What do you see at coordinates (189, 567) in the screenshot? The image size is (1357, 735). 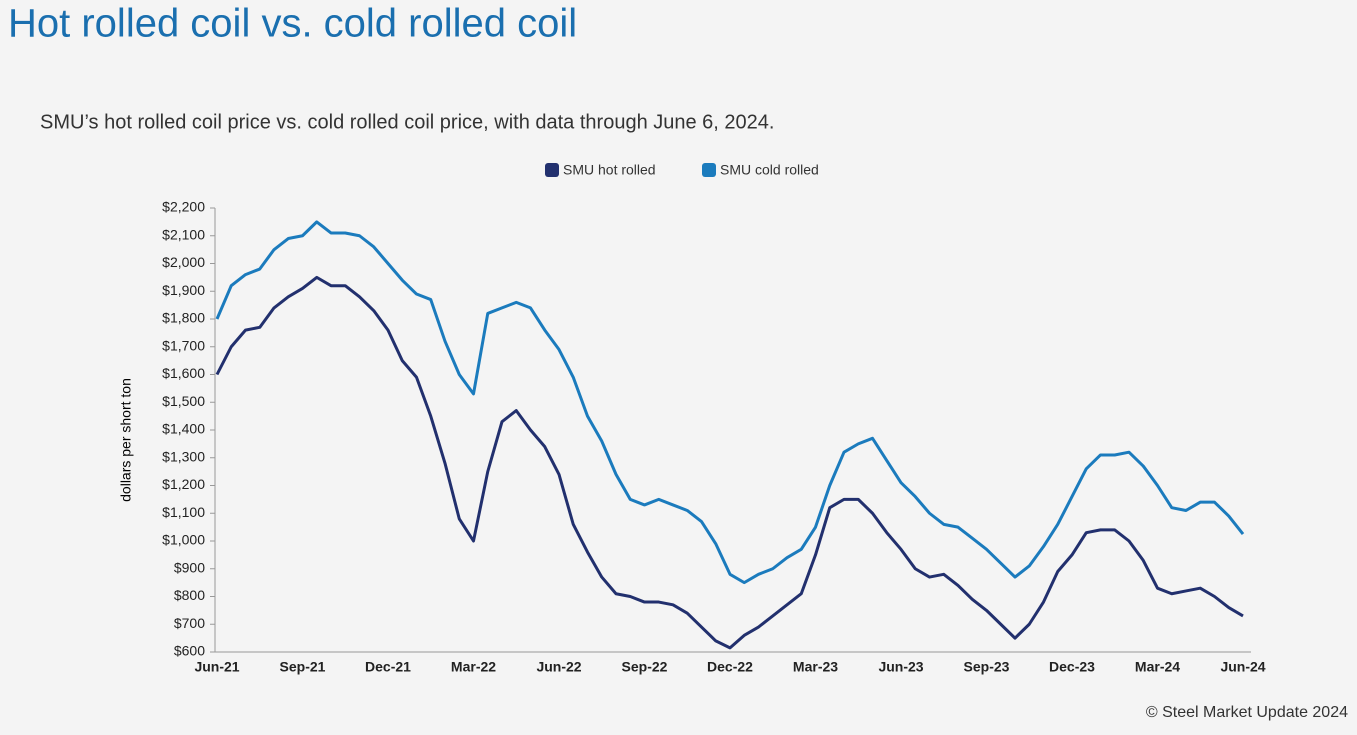 I see `y-tick-label: $900` at bounding box center [189, 567].